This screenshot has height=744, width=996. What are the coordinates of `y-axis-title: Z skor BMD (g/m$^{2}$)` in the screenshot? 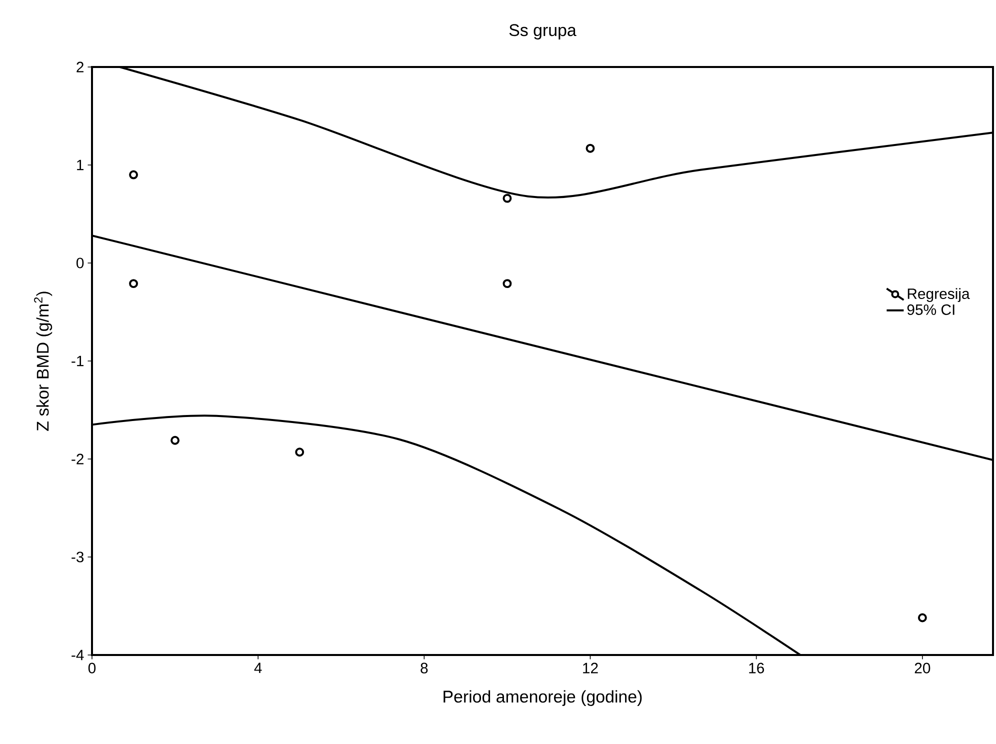 It's located at (43, 361).